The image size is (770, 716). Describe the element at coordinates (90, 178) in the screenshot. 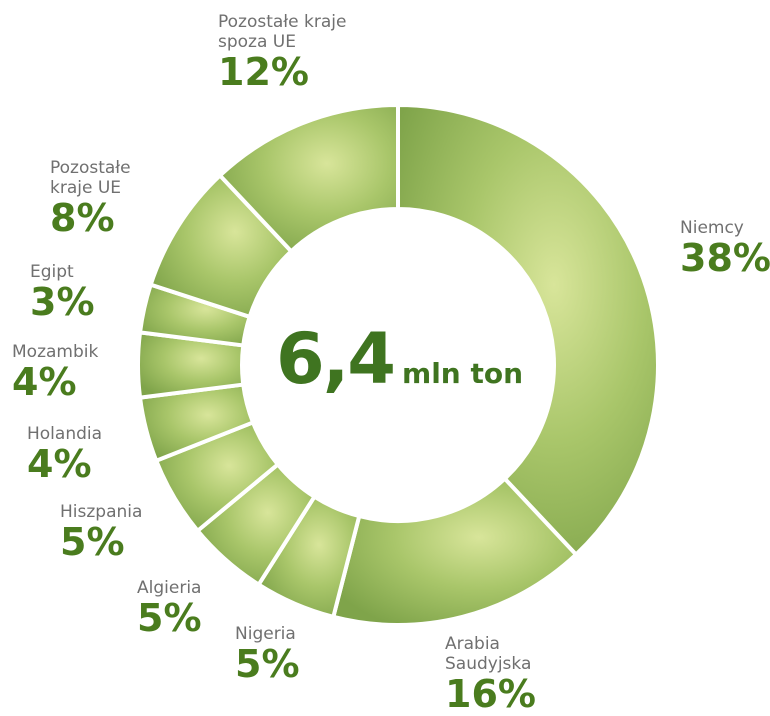

I see `category-name: Pozostałe kraje UE` at that location.